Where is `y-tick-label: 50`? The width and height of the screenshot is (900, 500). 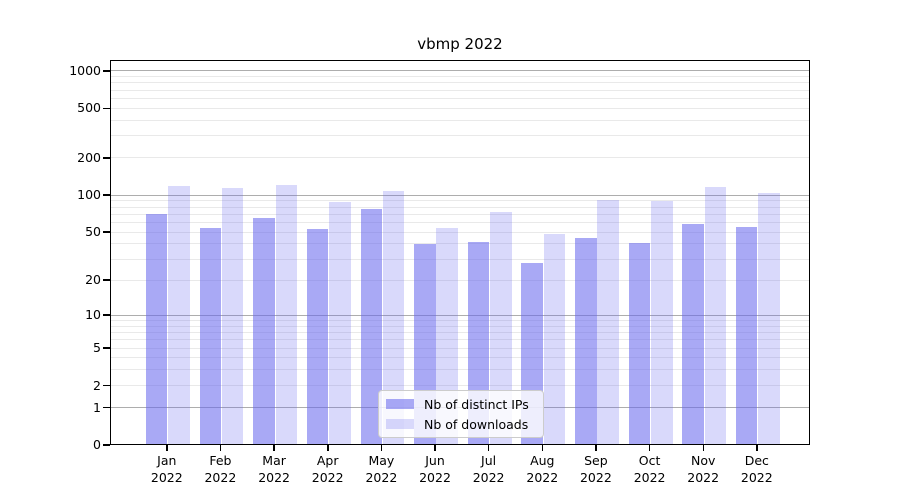
y-tick-label: 50 is located at coordinates (93, 232).